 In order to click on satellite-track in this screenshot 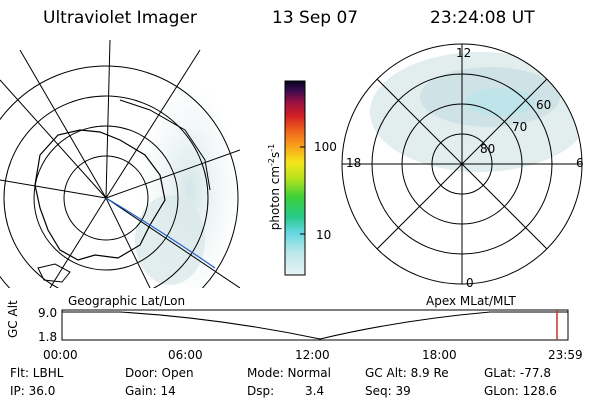, I will do `click(160, 233)`.